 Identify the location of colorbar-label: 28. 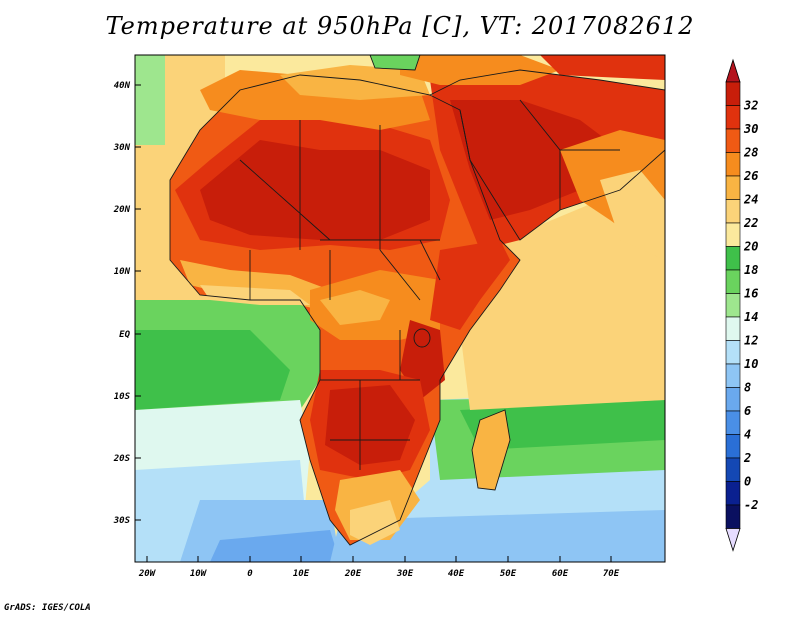
(750, 153).